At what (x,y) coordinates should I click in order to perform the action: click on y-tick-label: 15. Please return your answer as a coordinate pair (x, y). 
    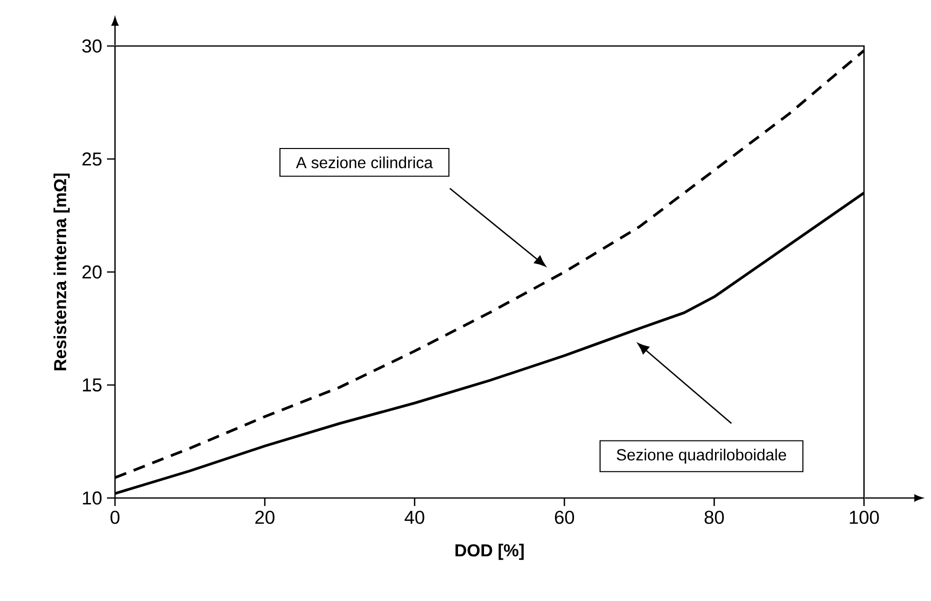
    Looking at the image, I should click on (92, 385).